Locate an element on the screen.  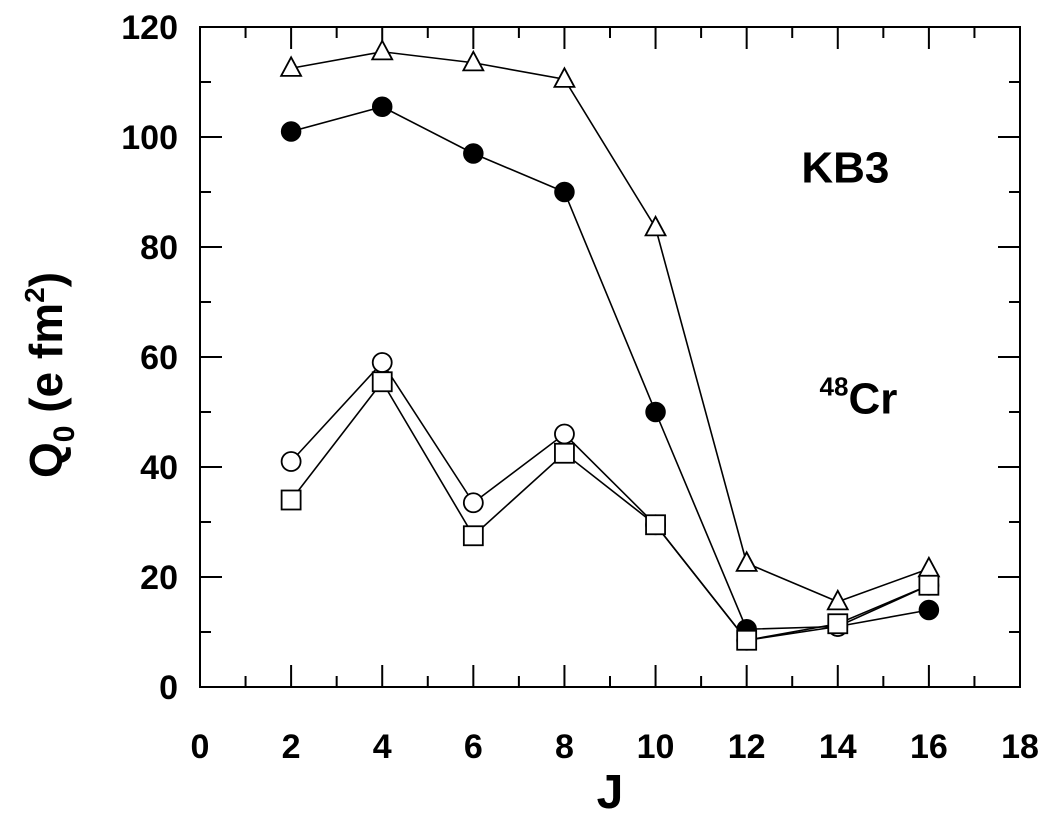
y-tick-label: 80 is located at coordinates (159, 248).